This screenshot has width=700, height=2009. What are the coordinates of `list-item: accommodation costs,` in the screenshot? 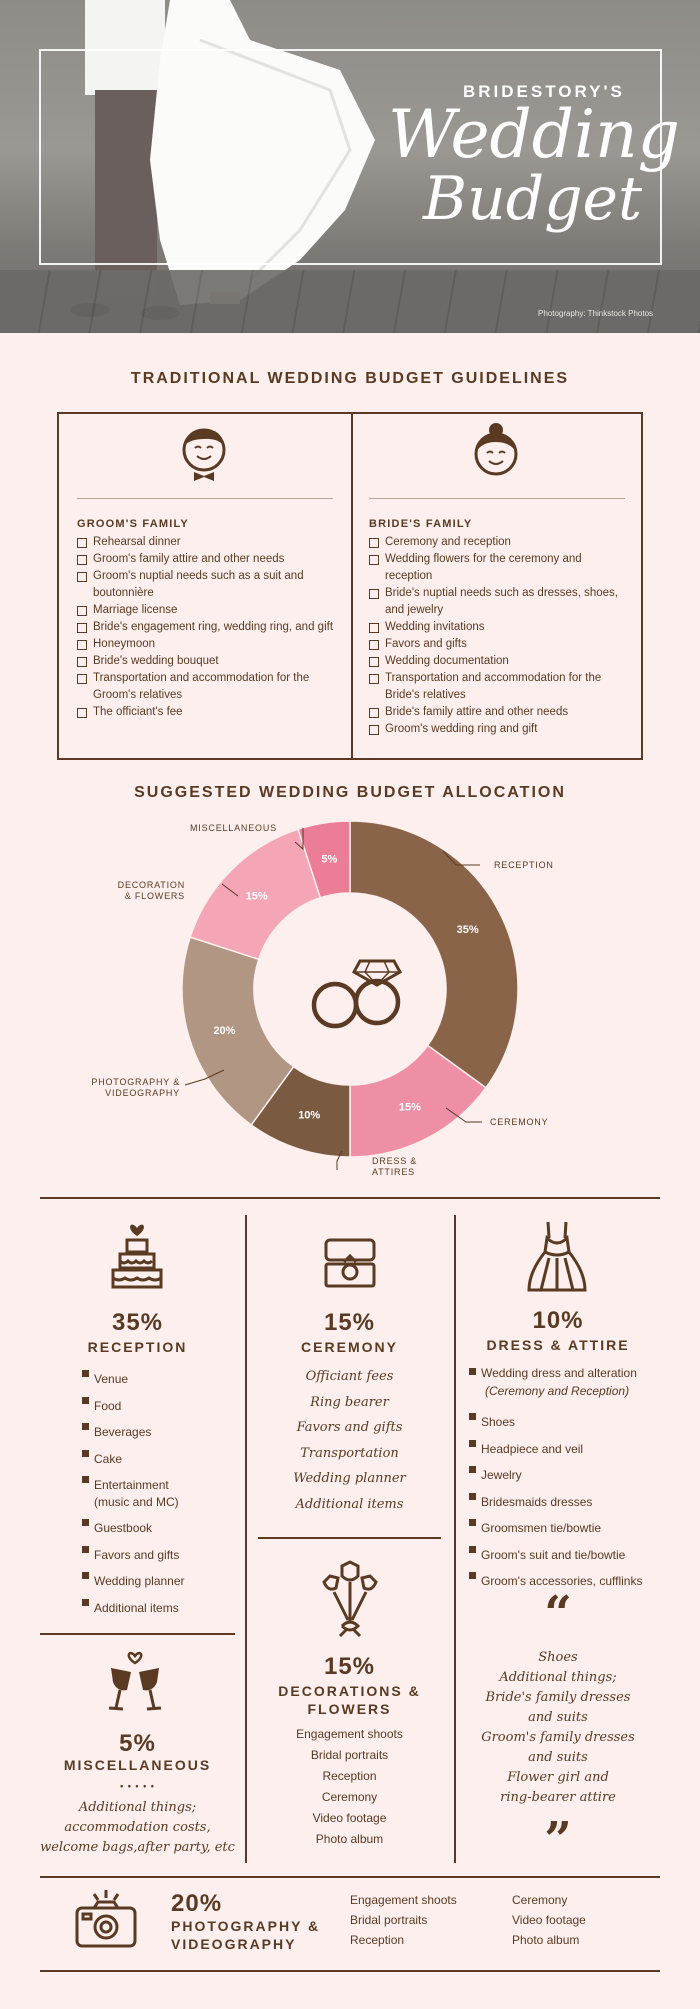 It's located at (137, 1827).